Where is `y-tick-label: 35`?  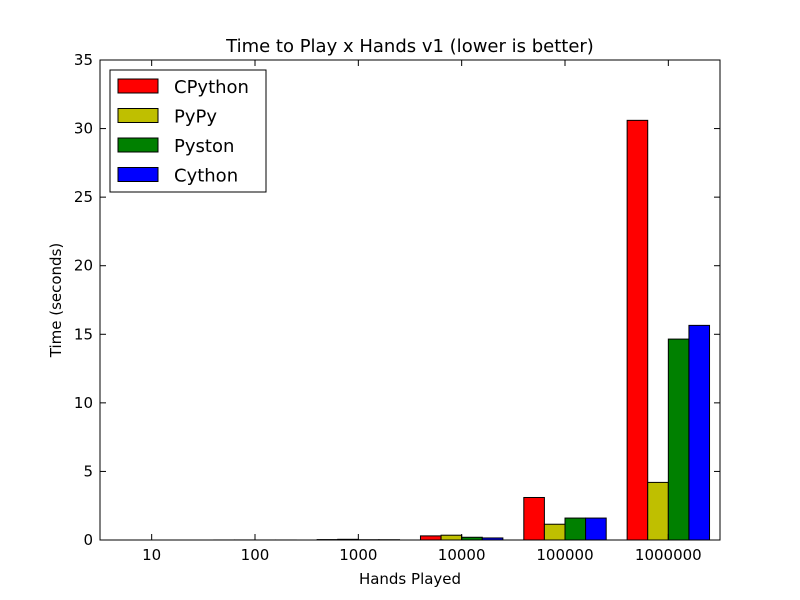
y-tick-label: 35 is located at coordinates (83, 60).